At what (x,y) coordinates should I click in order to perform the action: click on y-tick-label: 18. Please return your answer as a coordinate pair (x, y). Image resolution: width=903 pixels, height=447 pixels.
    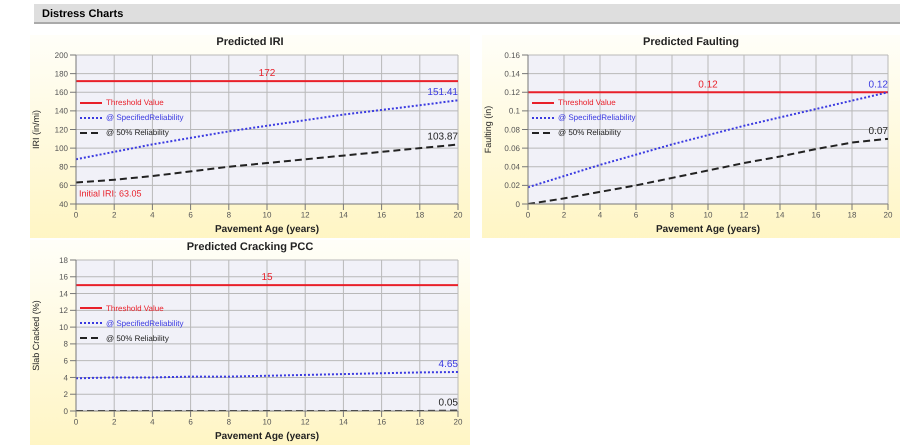
    Looking at the image, I should click on (64, 260).